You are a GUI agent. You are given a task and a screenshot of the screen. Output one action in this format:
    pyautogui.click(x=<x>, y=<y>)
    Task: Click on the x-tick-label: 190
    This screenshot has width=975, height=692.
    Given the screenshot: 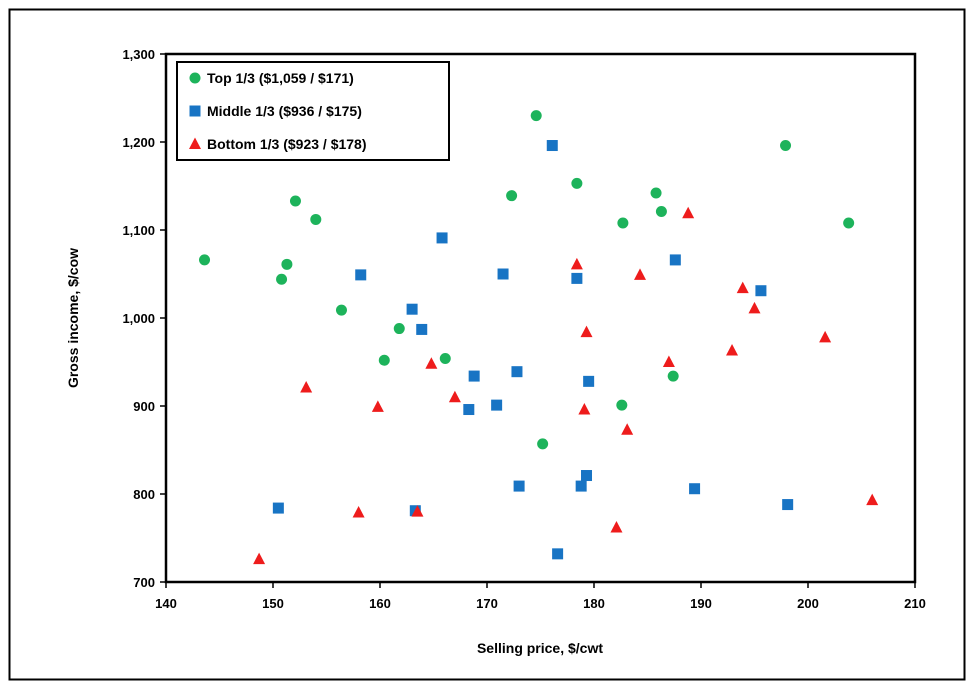 What is the action you would take?
    pyautogui.click(x=701, y=603)
    